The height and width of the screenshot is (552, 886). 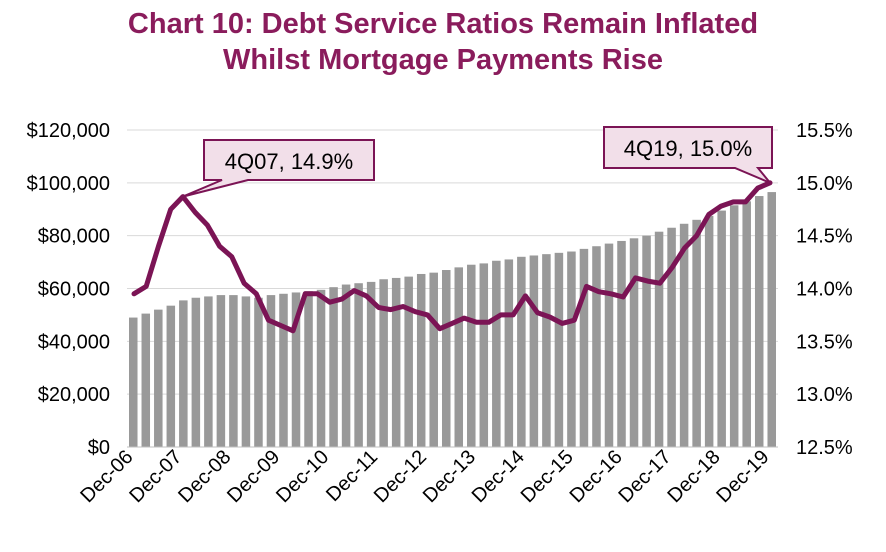 I want to click on callouts: 4Q07, 14.9% 4Q19, 15.0%, so click(x=477, y=162).